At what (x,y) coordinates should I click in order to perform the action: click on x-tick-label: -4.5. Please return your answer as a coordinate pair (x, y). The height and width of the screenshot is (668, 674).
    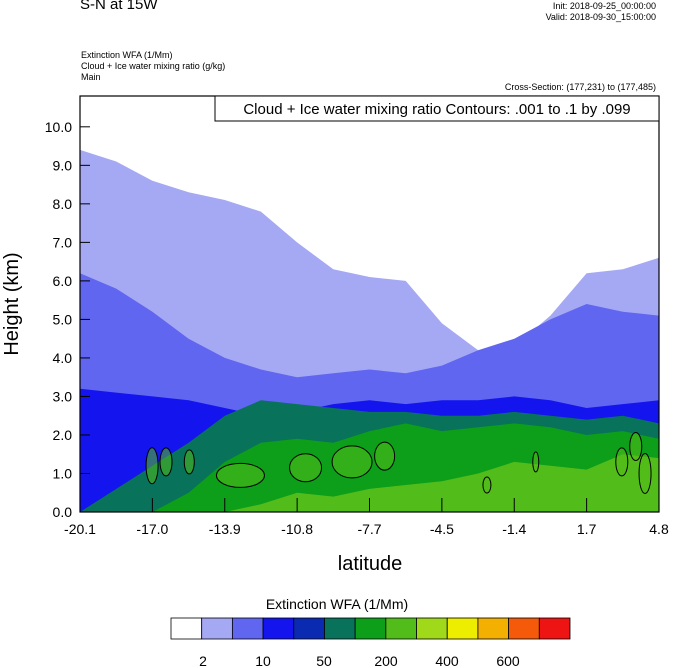
    Looking at the image, I should click on (442, 529).